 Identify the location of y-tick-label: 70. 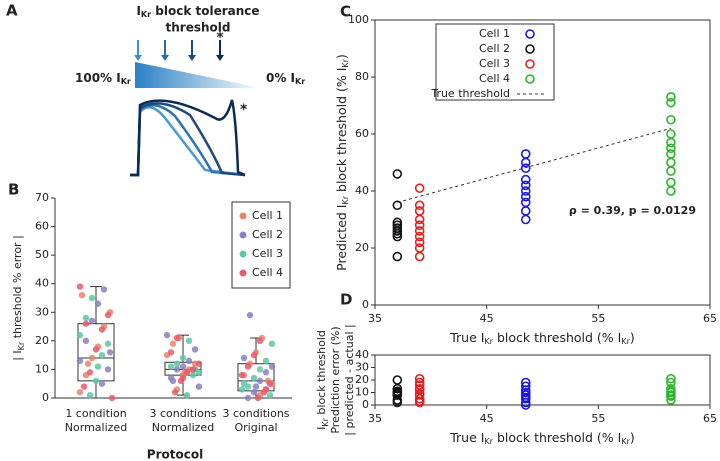
(42, 197).